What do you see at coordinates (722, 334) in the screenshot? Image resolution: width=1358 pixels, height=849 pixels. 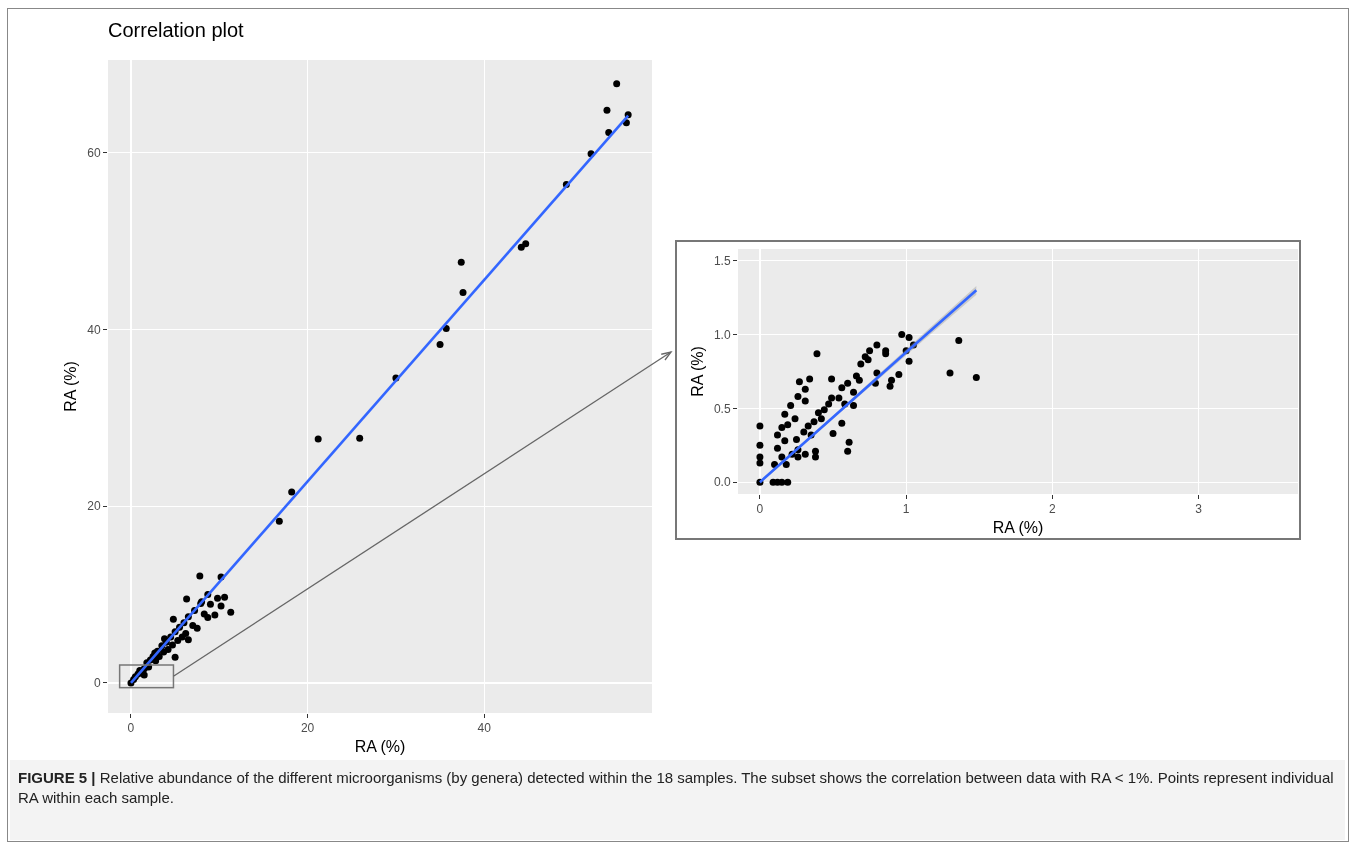 I see `y-tick-label: 1.0` at bounding box center [722, 334].